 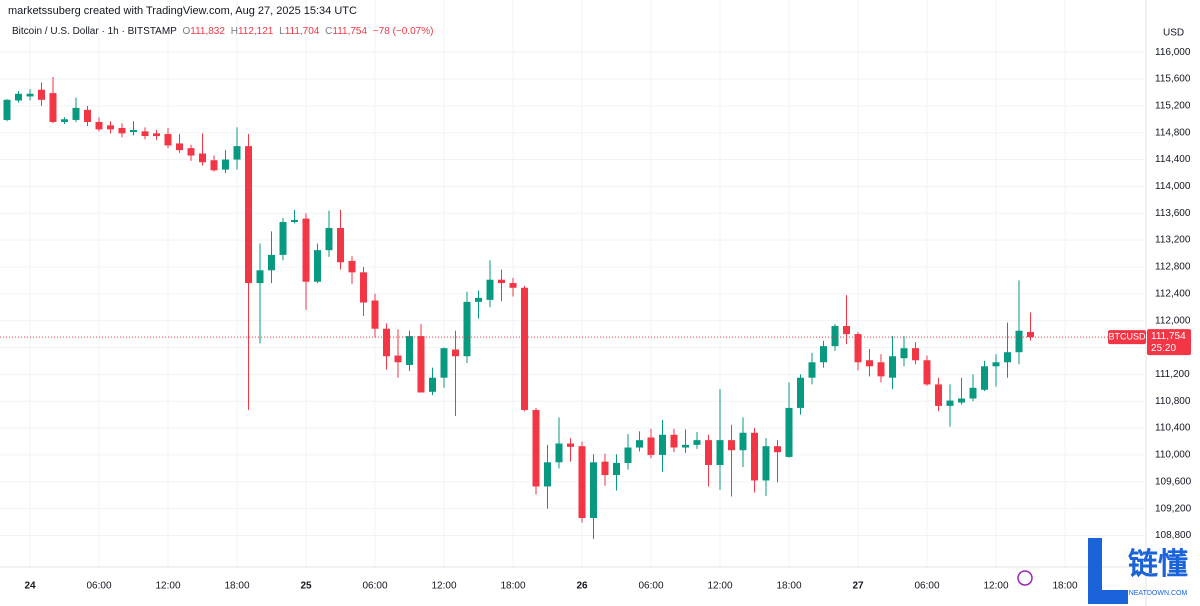 I want to click on y-tick-label: 110,400, so click(x=1173, y=428).